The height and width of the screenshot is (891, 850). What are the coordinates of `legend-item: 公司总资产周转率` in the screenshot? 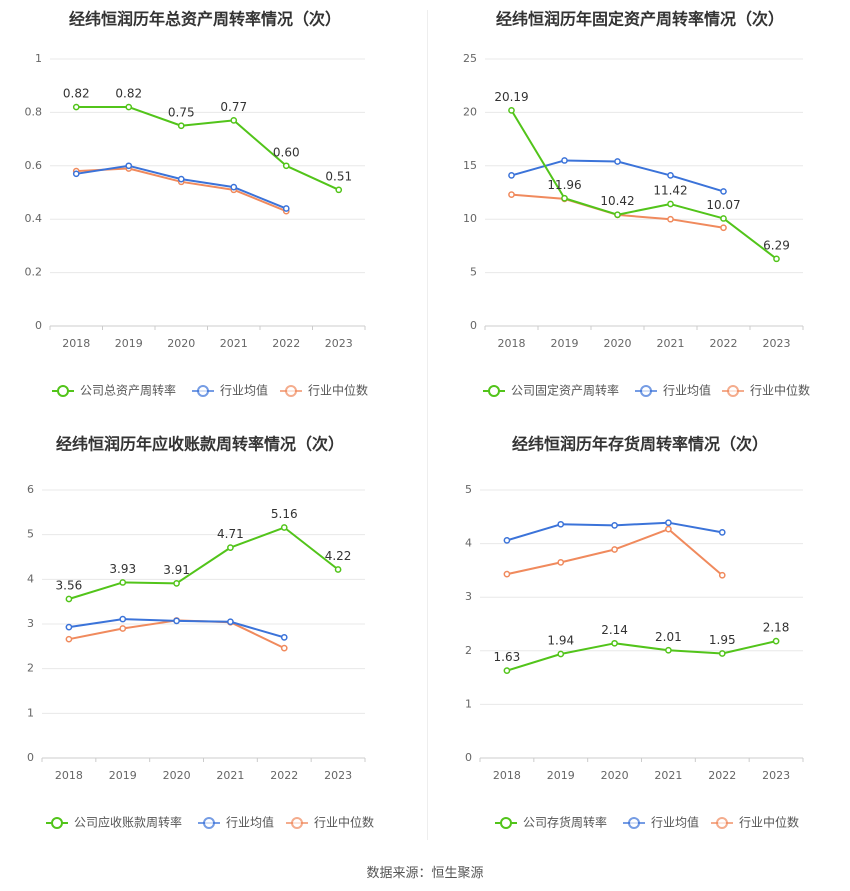 It's located at (114, 390).